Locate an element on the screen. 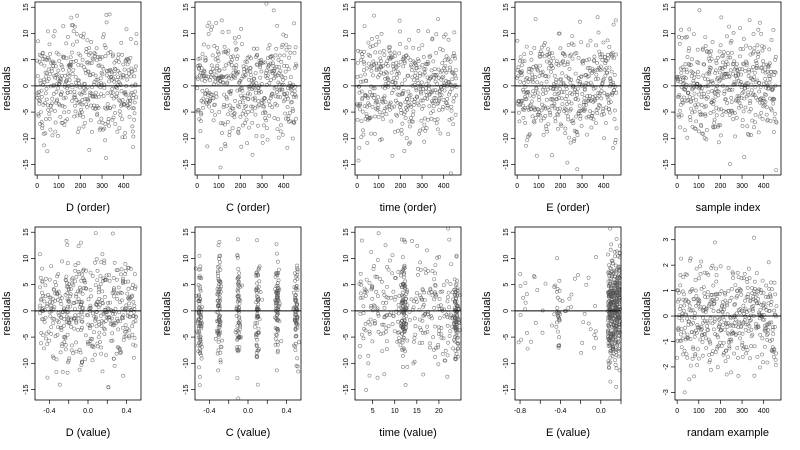 The width and height of the screenshot is (800, 450). x-tick-label: 100 is located at coordinates (219, 186).